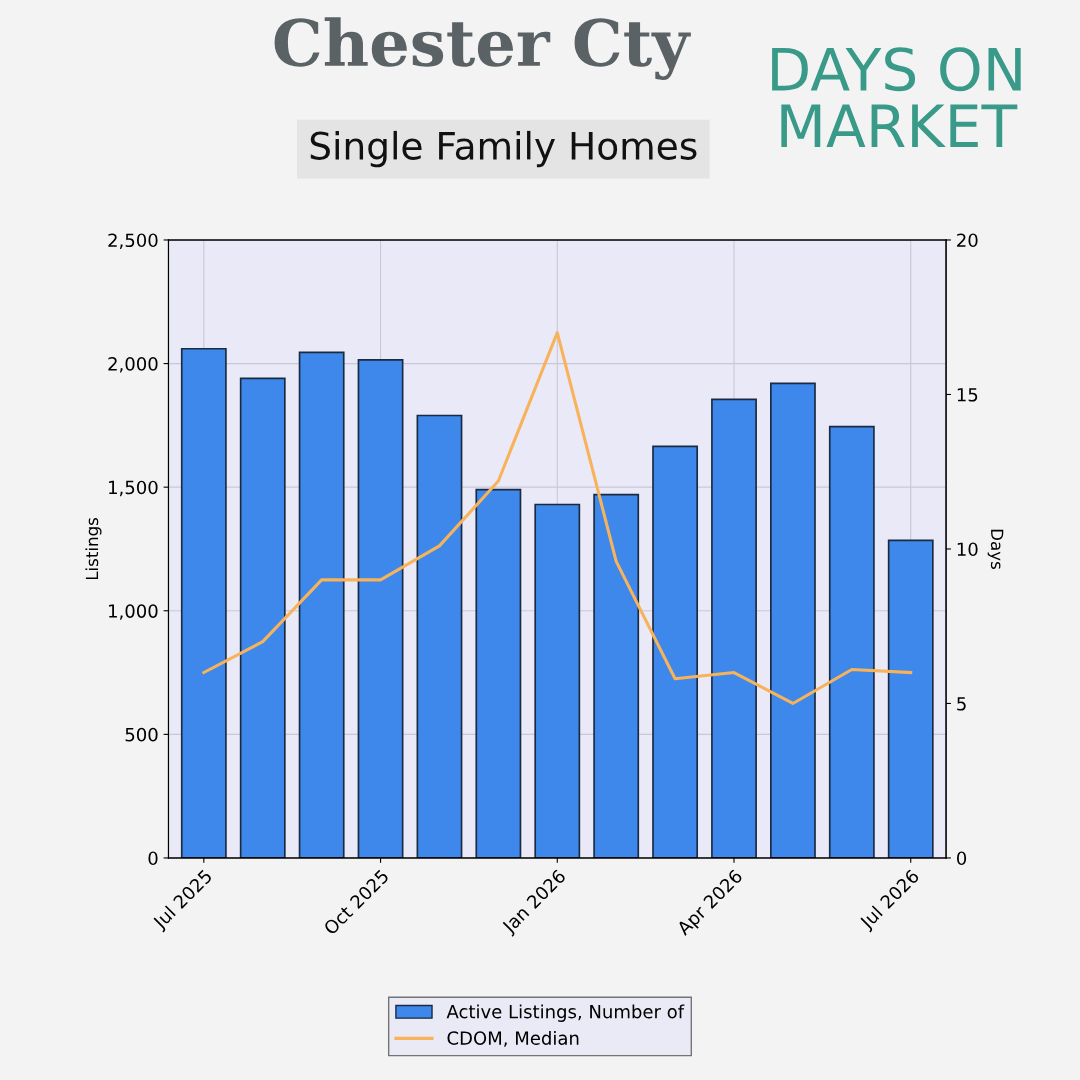 The width and height of the screenshot is (1080, 1080). Describe the element at coordinates (967, 395) in the screenshot. I see `y2-tick-label: 15` at that location.